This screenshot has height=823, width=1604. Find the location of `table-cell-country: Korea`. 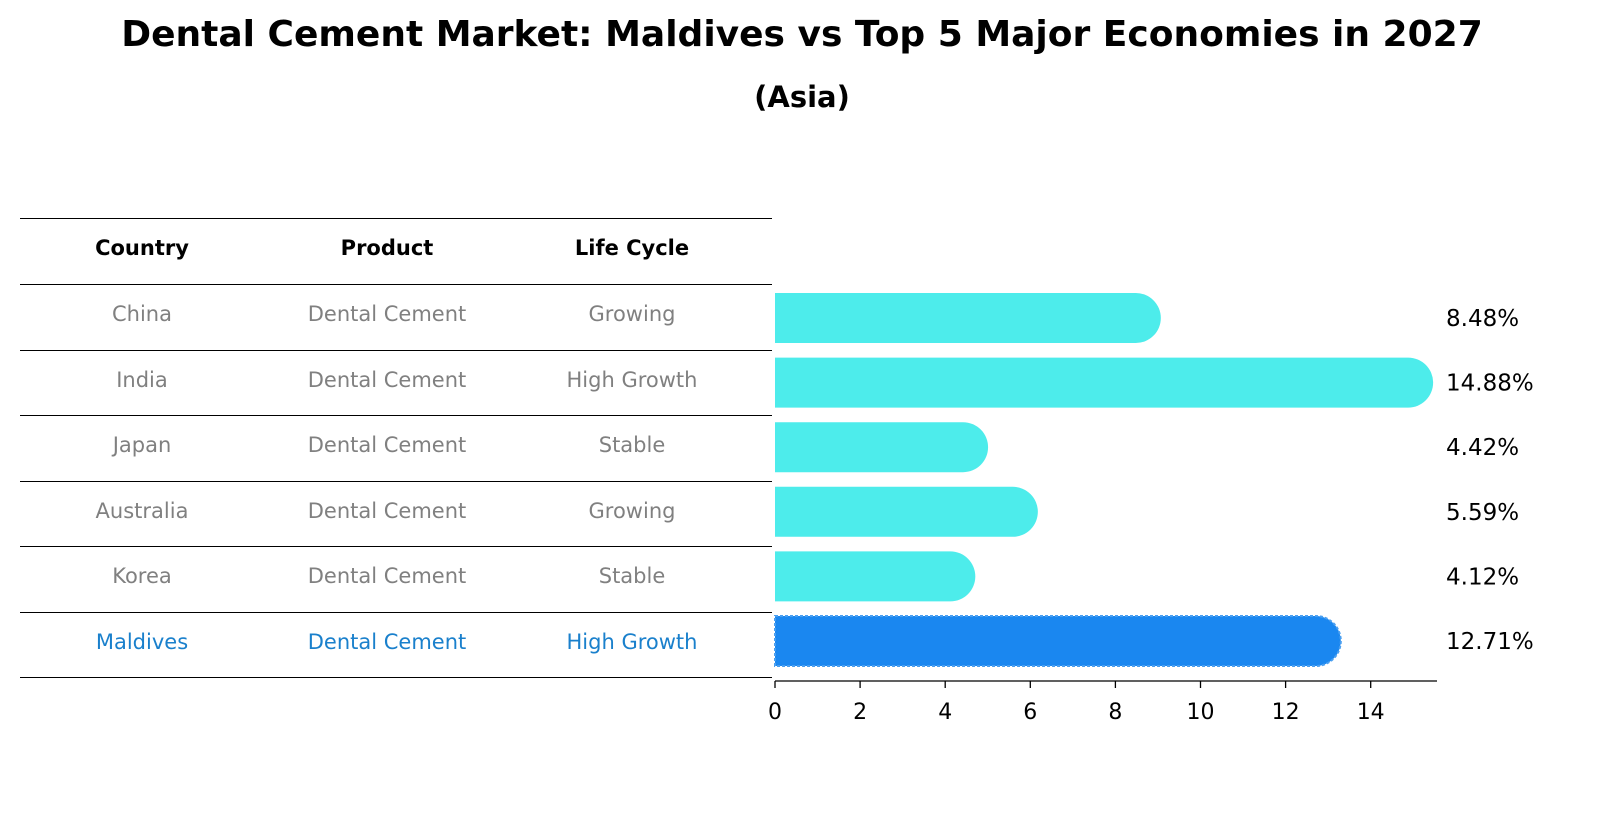

table-cell-country: Korea is located at coordinates (142, 576).